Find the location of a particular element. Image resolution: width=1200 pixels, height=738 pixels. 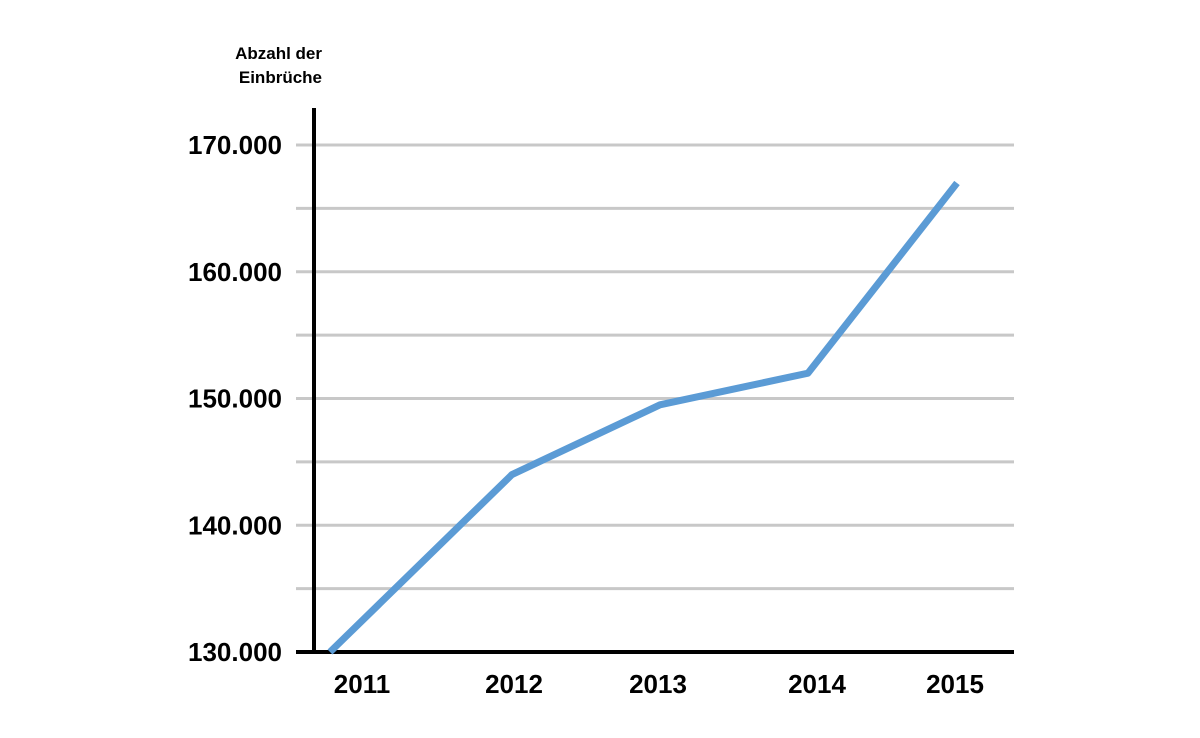

y-tick-label: 170.000 is located at coordinates (235, 145).